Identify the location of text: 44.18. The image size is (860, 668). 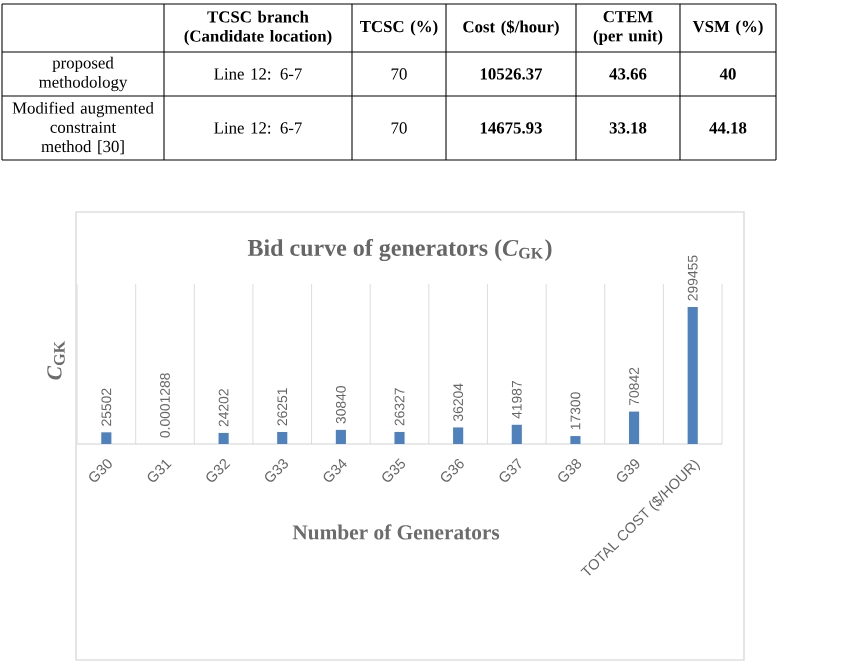
(728, 128).